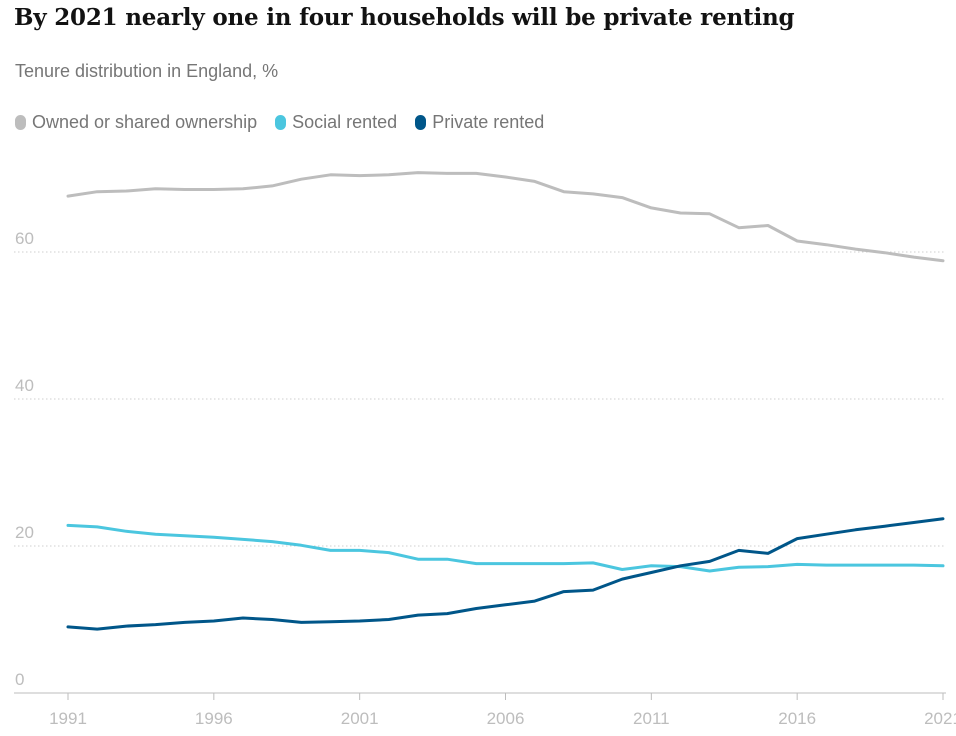 This screenshot has width=956, height=736. I want to click on legend-label-private: Private rented, so click(488, 122).